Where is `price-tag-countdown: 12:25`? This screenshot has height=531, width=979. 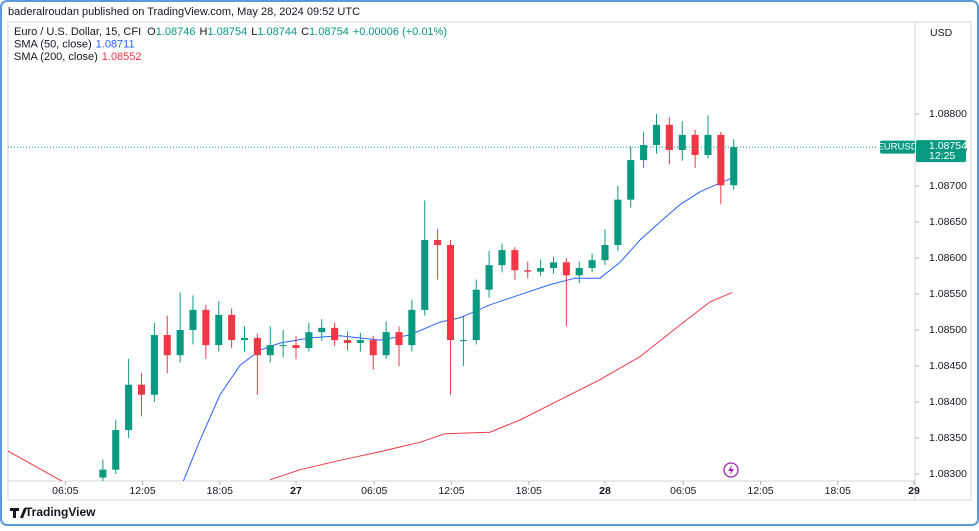
price-tag-countdown: 12:25 is located at coordinates (942, 156).